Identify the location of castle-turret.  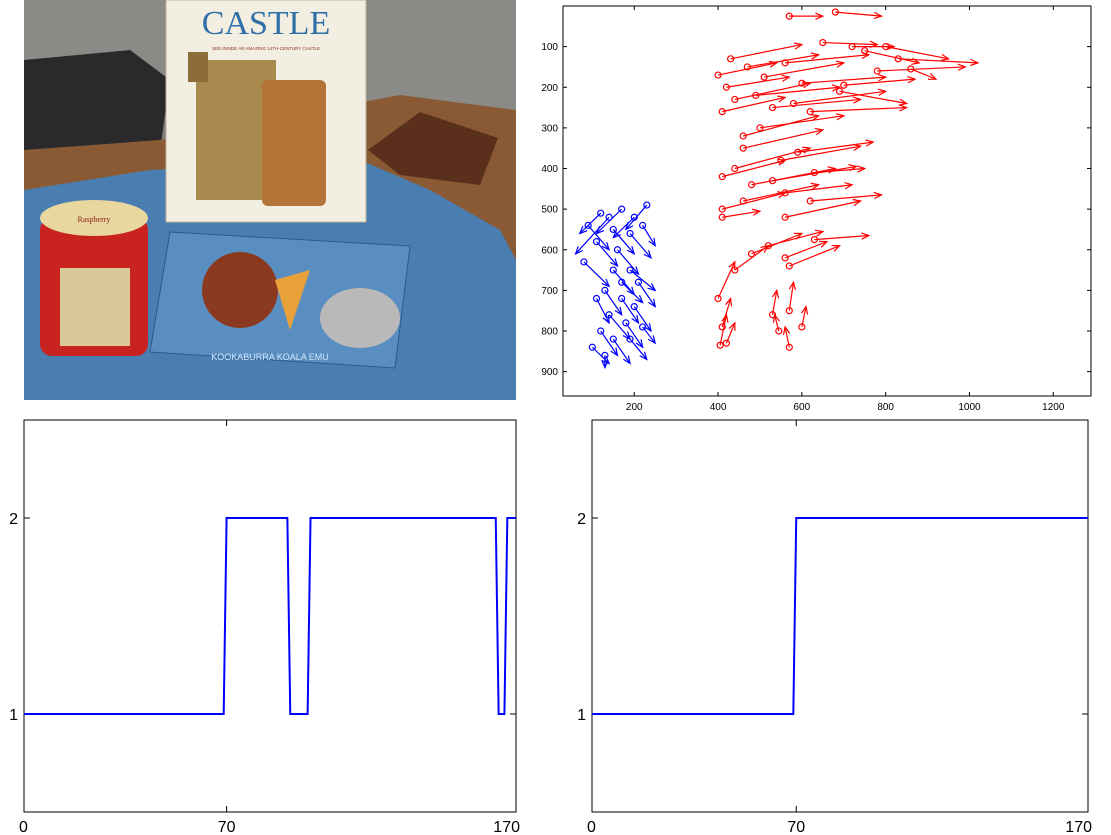
(198, 67).